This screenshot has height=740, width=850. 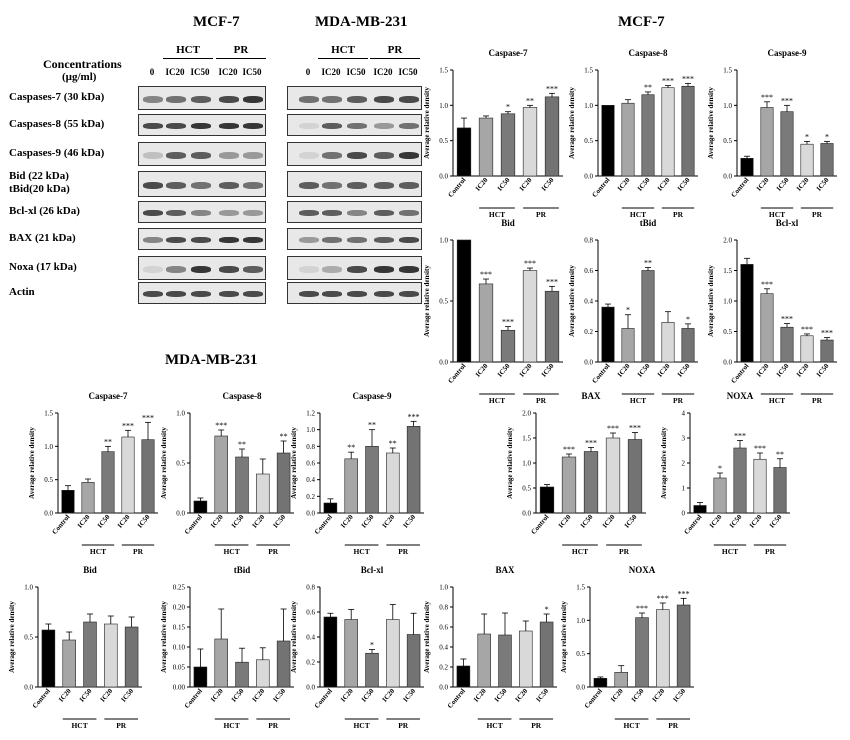 What do you see at coordinates (22, 292) in the screenshot?
I see `blot-row-label: Actin` at bounding box center [22, 292].